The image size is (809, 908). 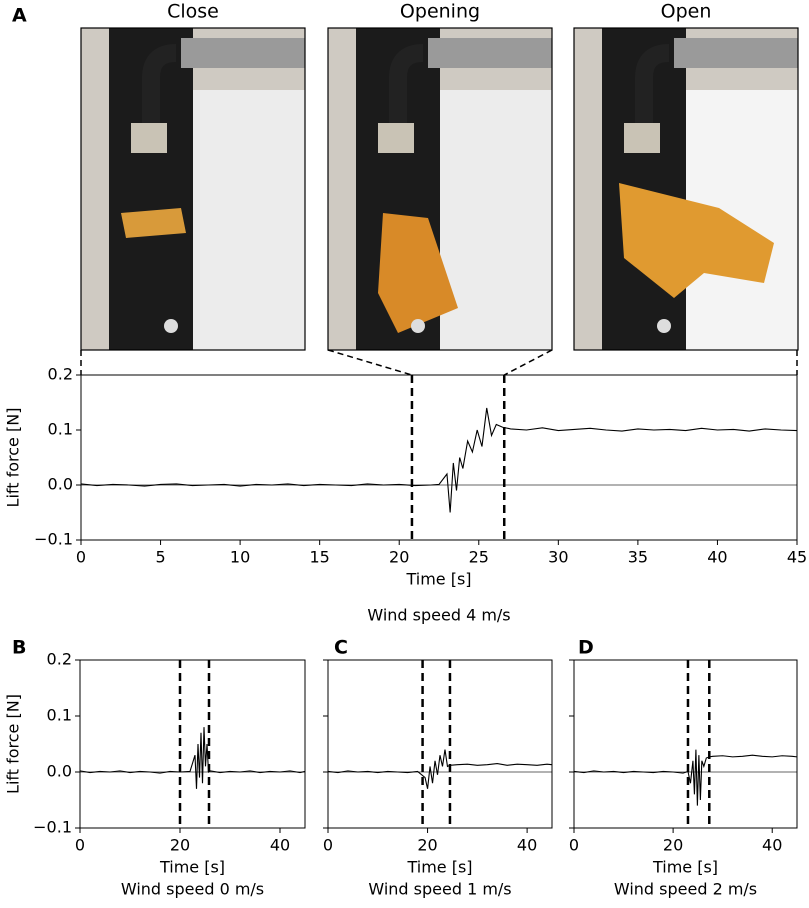 I want to click on x-tick-label: 10, so click(x=240, y=557).